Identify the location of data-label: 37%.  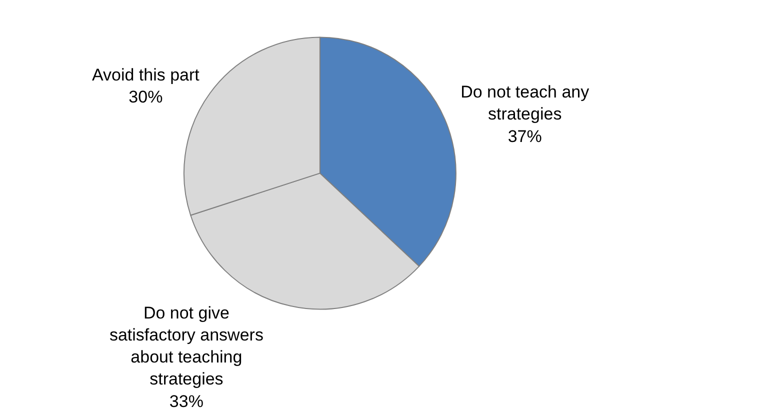
(525, 136).